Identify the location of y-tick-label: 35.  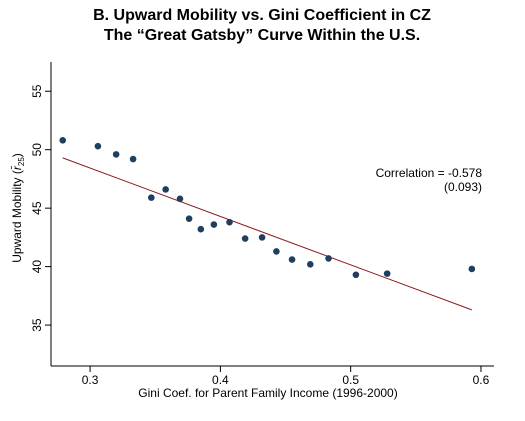
(37, 325).